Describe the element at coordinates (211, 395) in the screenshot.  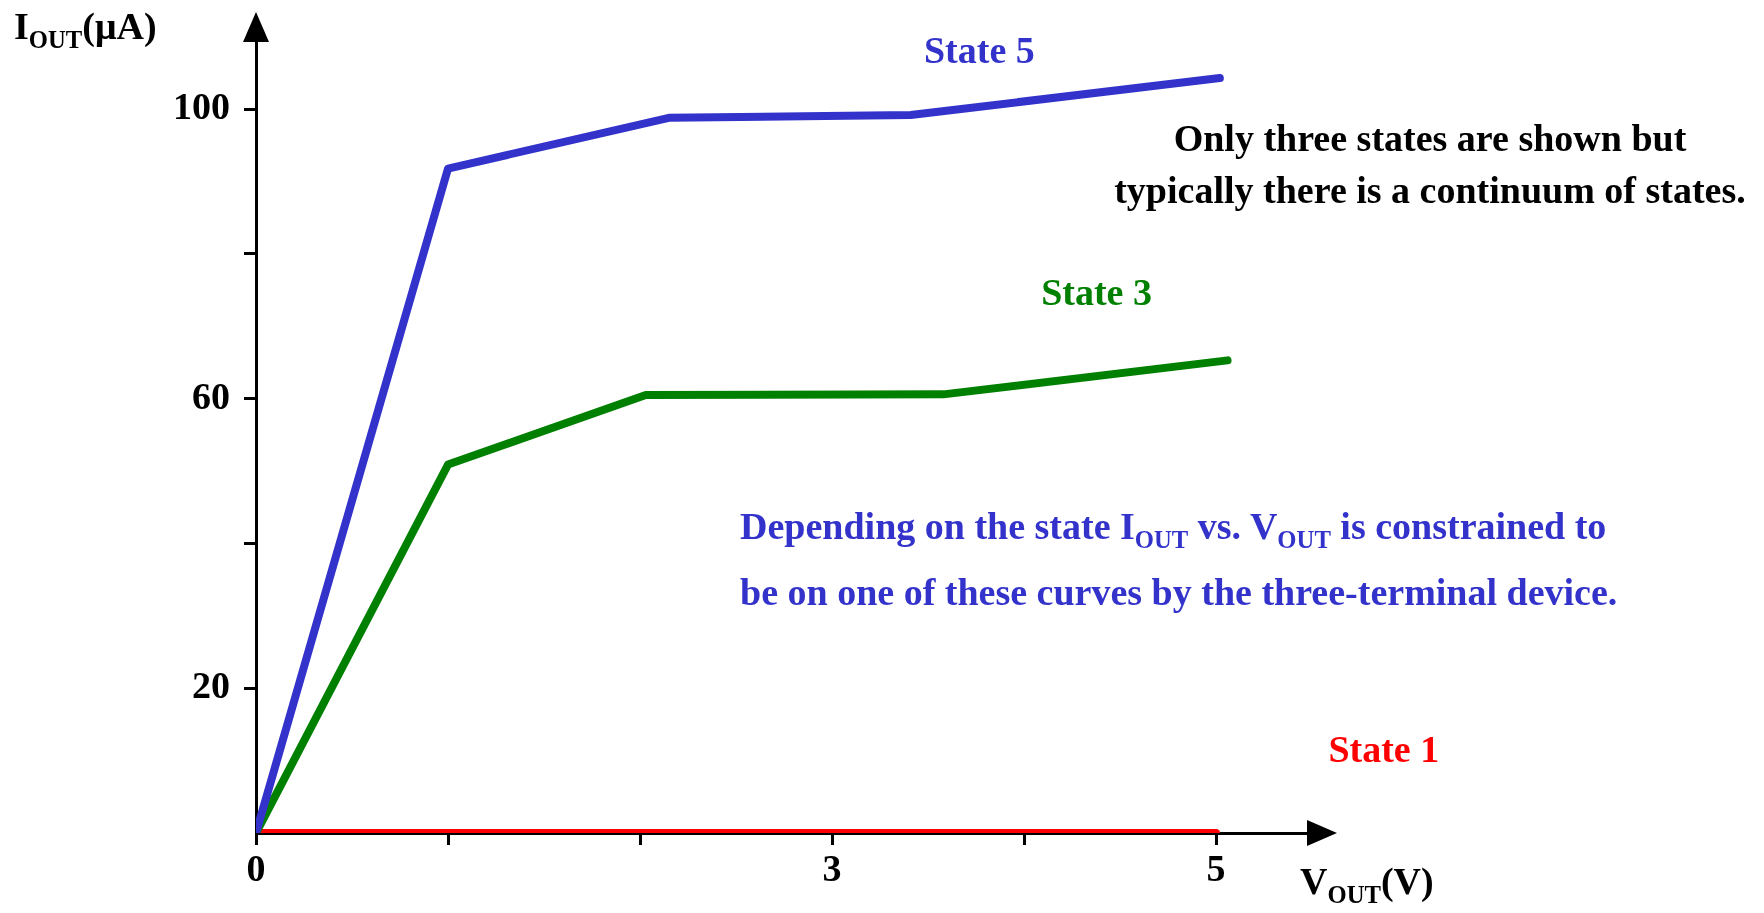
I see `y-tick-label: 60` at that location.